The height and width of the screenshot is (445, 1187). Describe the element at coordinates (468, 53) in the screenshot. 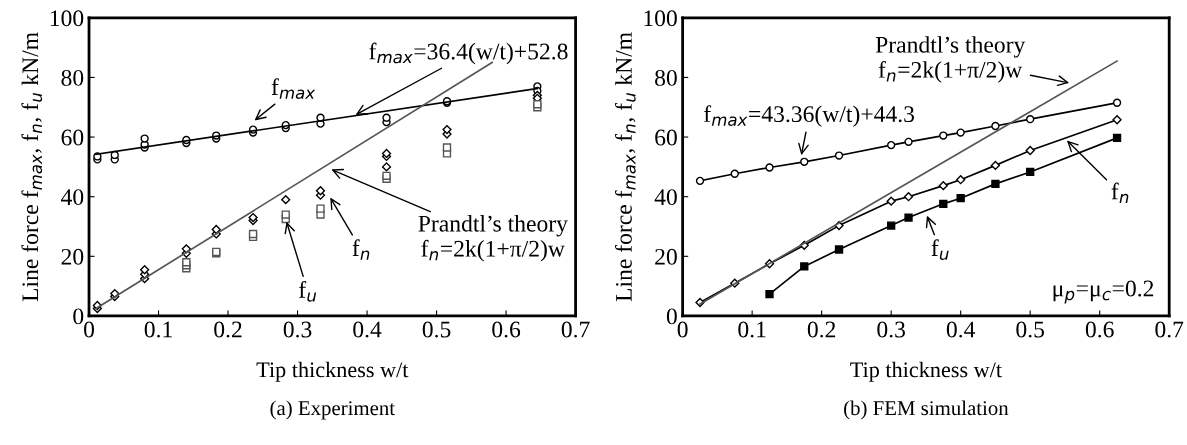

I see `annotation: f$_{max}$=36.4(w/t)+52.8` at that location.